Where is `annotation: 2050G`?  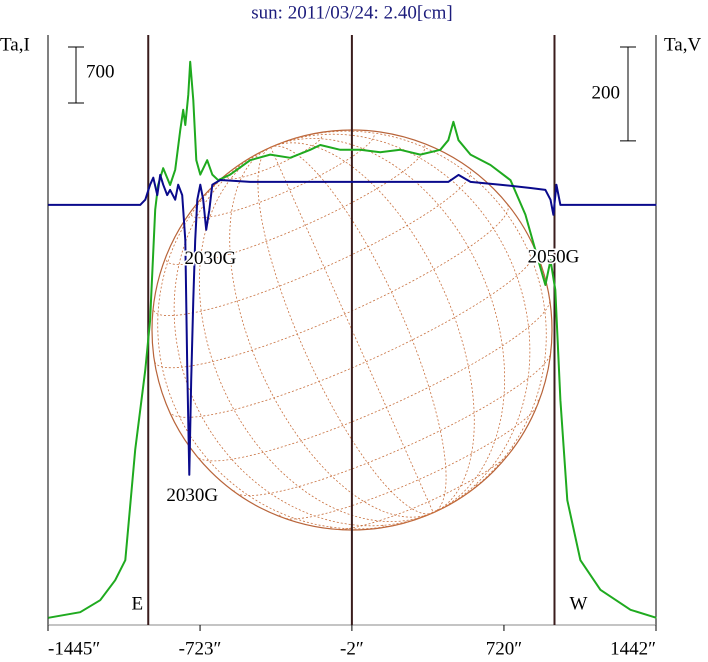 annotation: 2050G is located at coordinates (554, 256).